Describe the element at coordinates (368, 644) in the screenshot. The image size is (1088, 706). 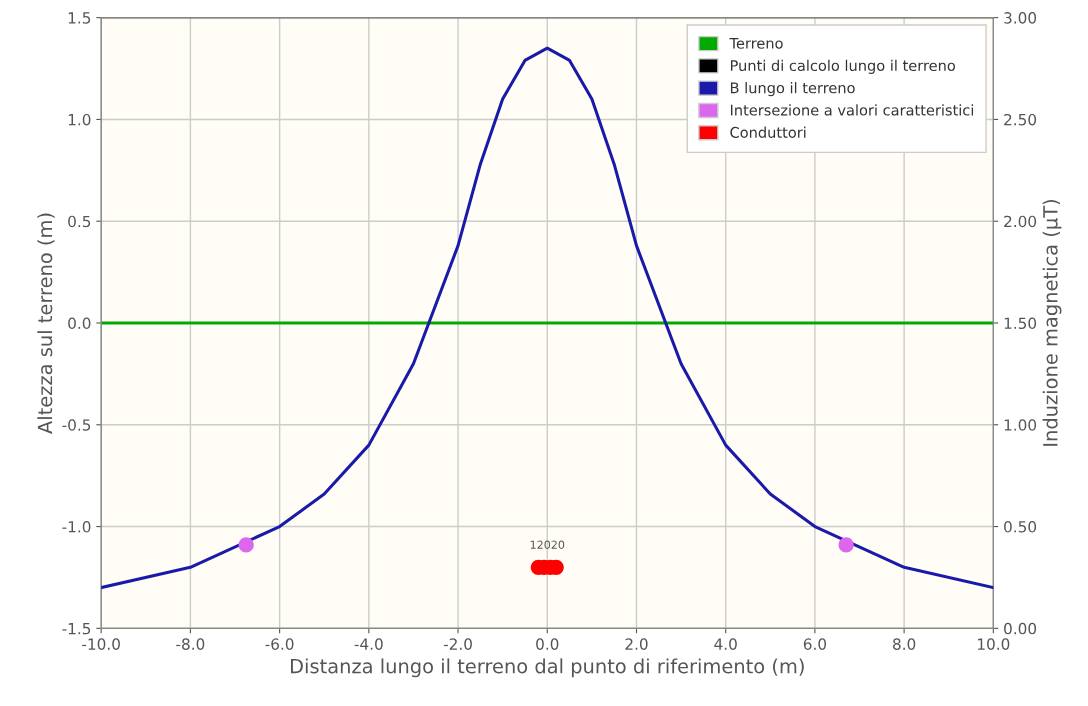
I see `x-tick-label: -4.0` at that location.